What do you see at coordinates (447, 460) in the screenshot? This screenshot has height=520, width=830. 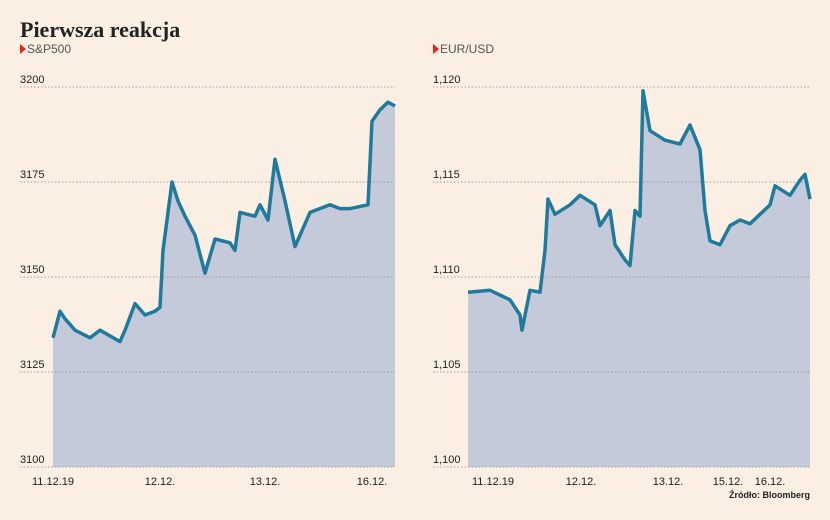 I see `y-tick-label: 1,100` at bounding box center [447, 460].